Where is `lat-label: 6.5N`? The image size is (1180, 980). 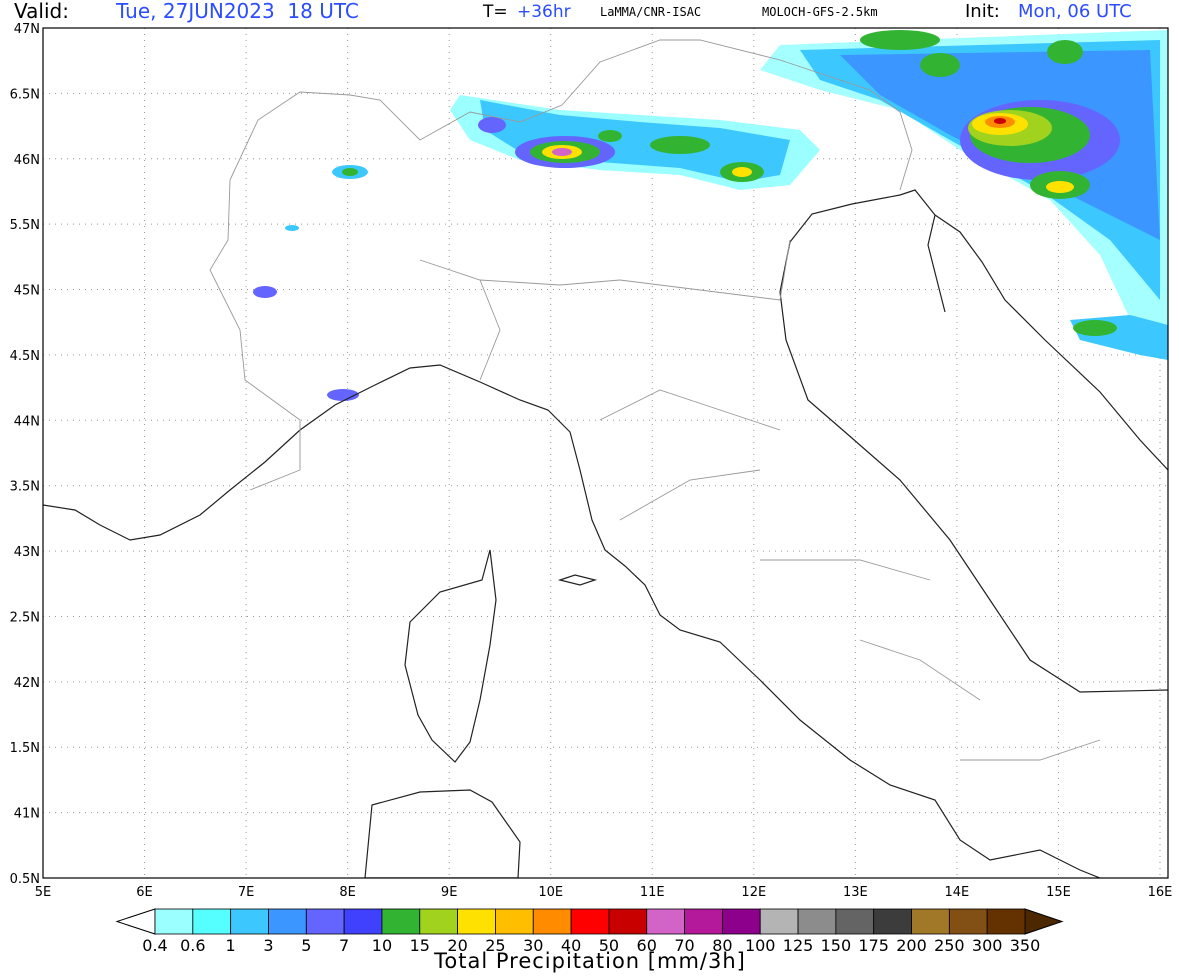
lat-label: 6.5N is located at coordinates (25, 94).